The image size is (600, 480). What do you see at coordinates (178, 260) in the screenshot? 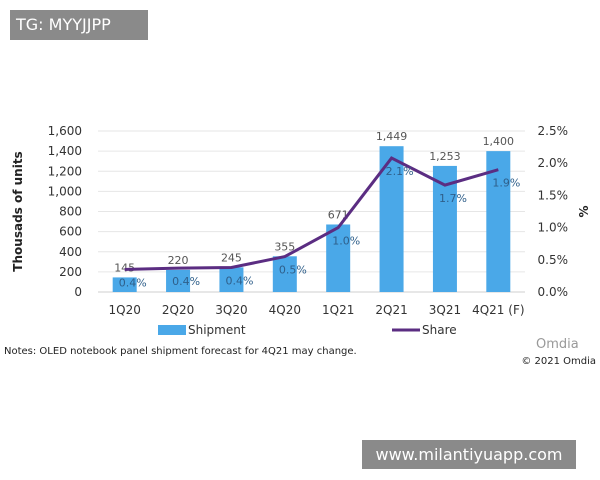
I see `bar-data-label: 220` at bounding box center [178, 260].